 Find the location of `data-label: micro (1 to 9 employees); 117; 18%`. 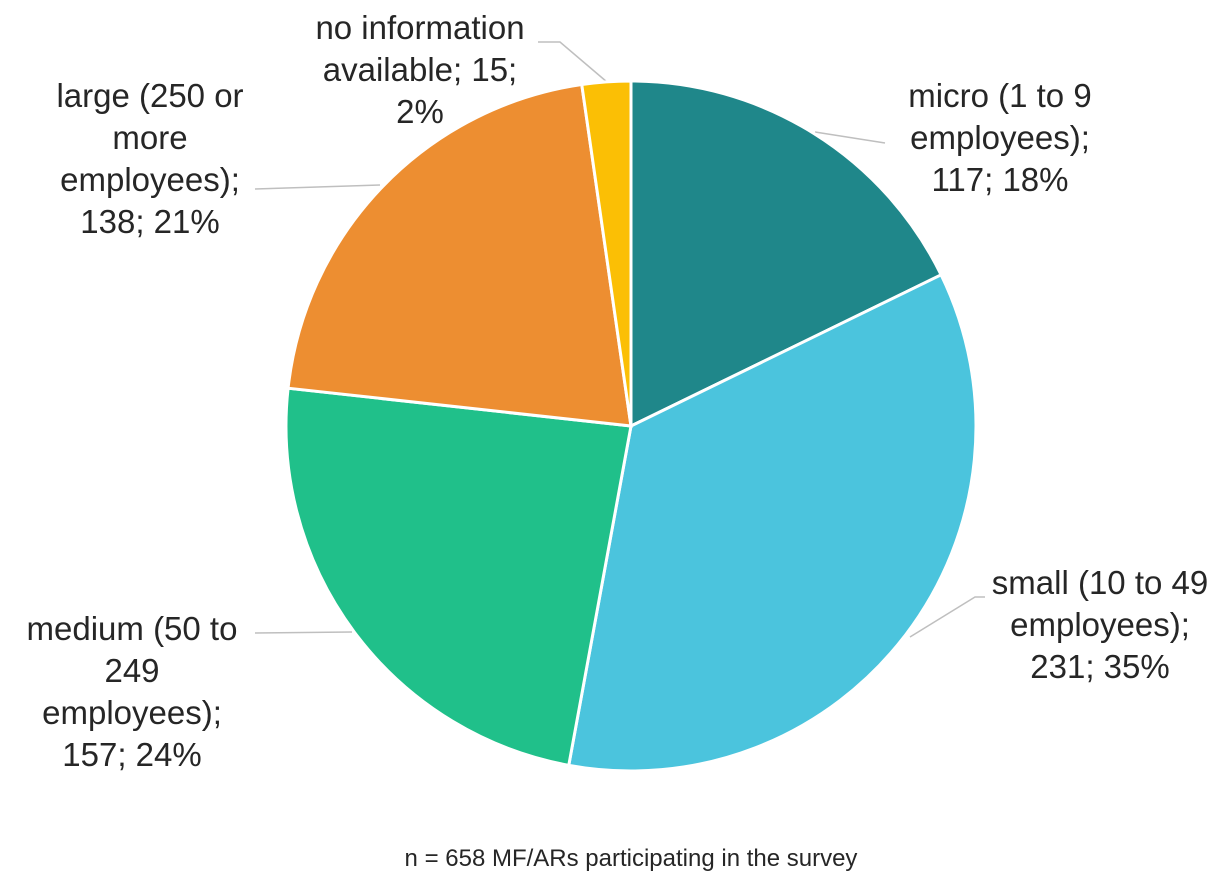

data-label: micro (1 to 9 employees); 117; 18% is located at coordinates (999, 137).